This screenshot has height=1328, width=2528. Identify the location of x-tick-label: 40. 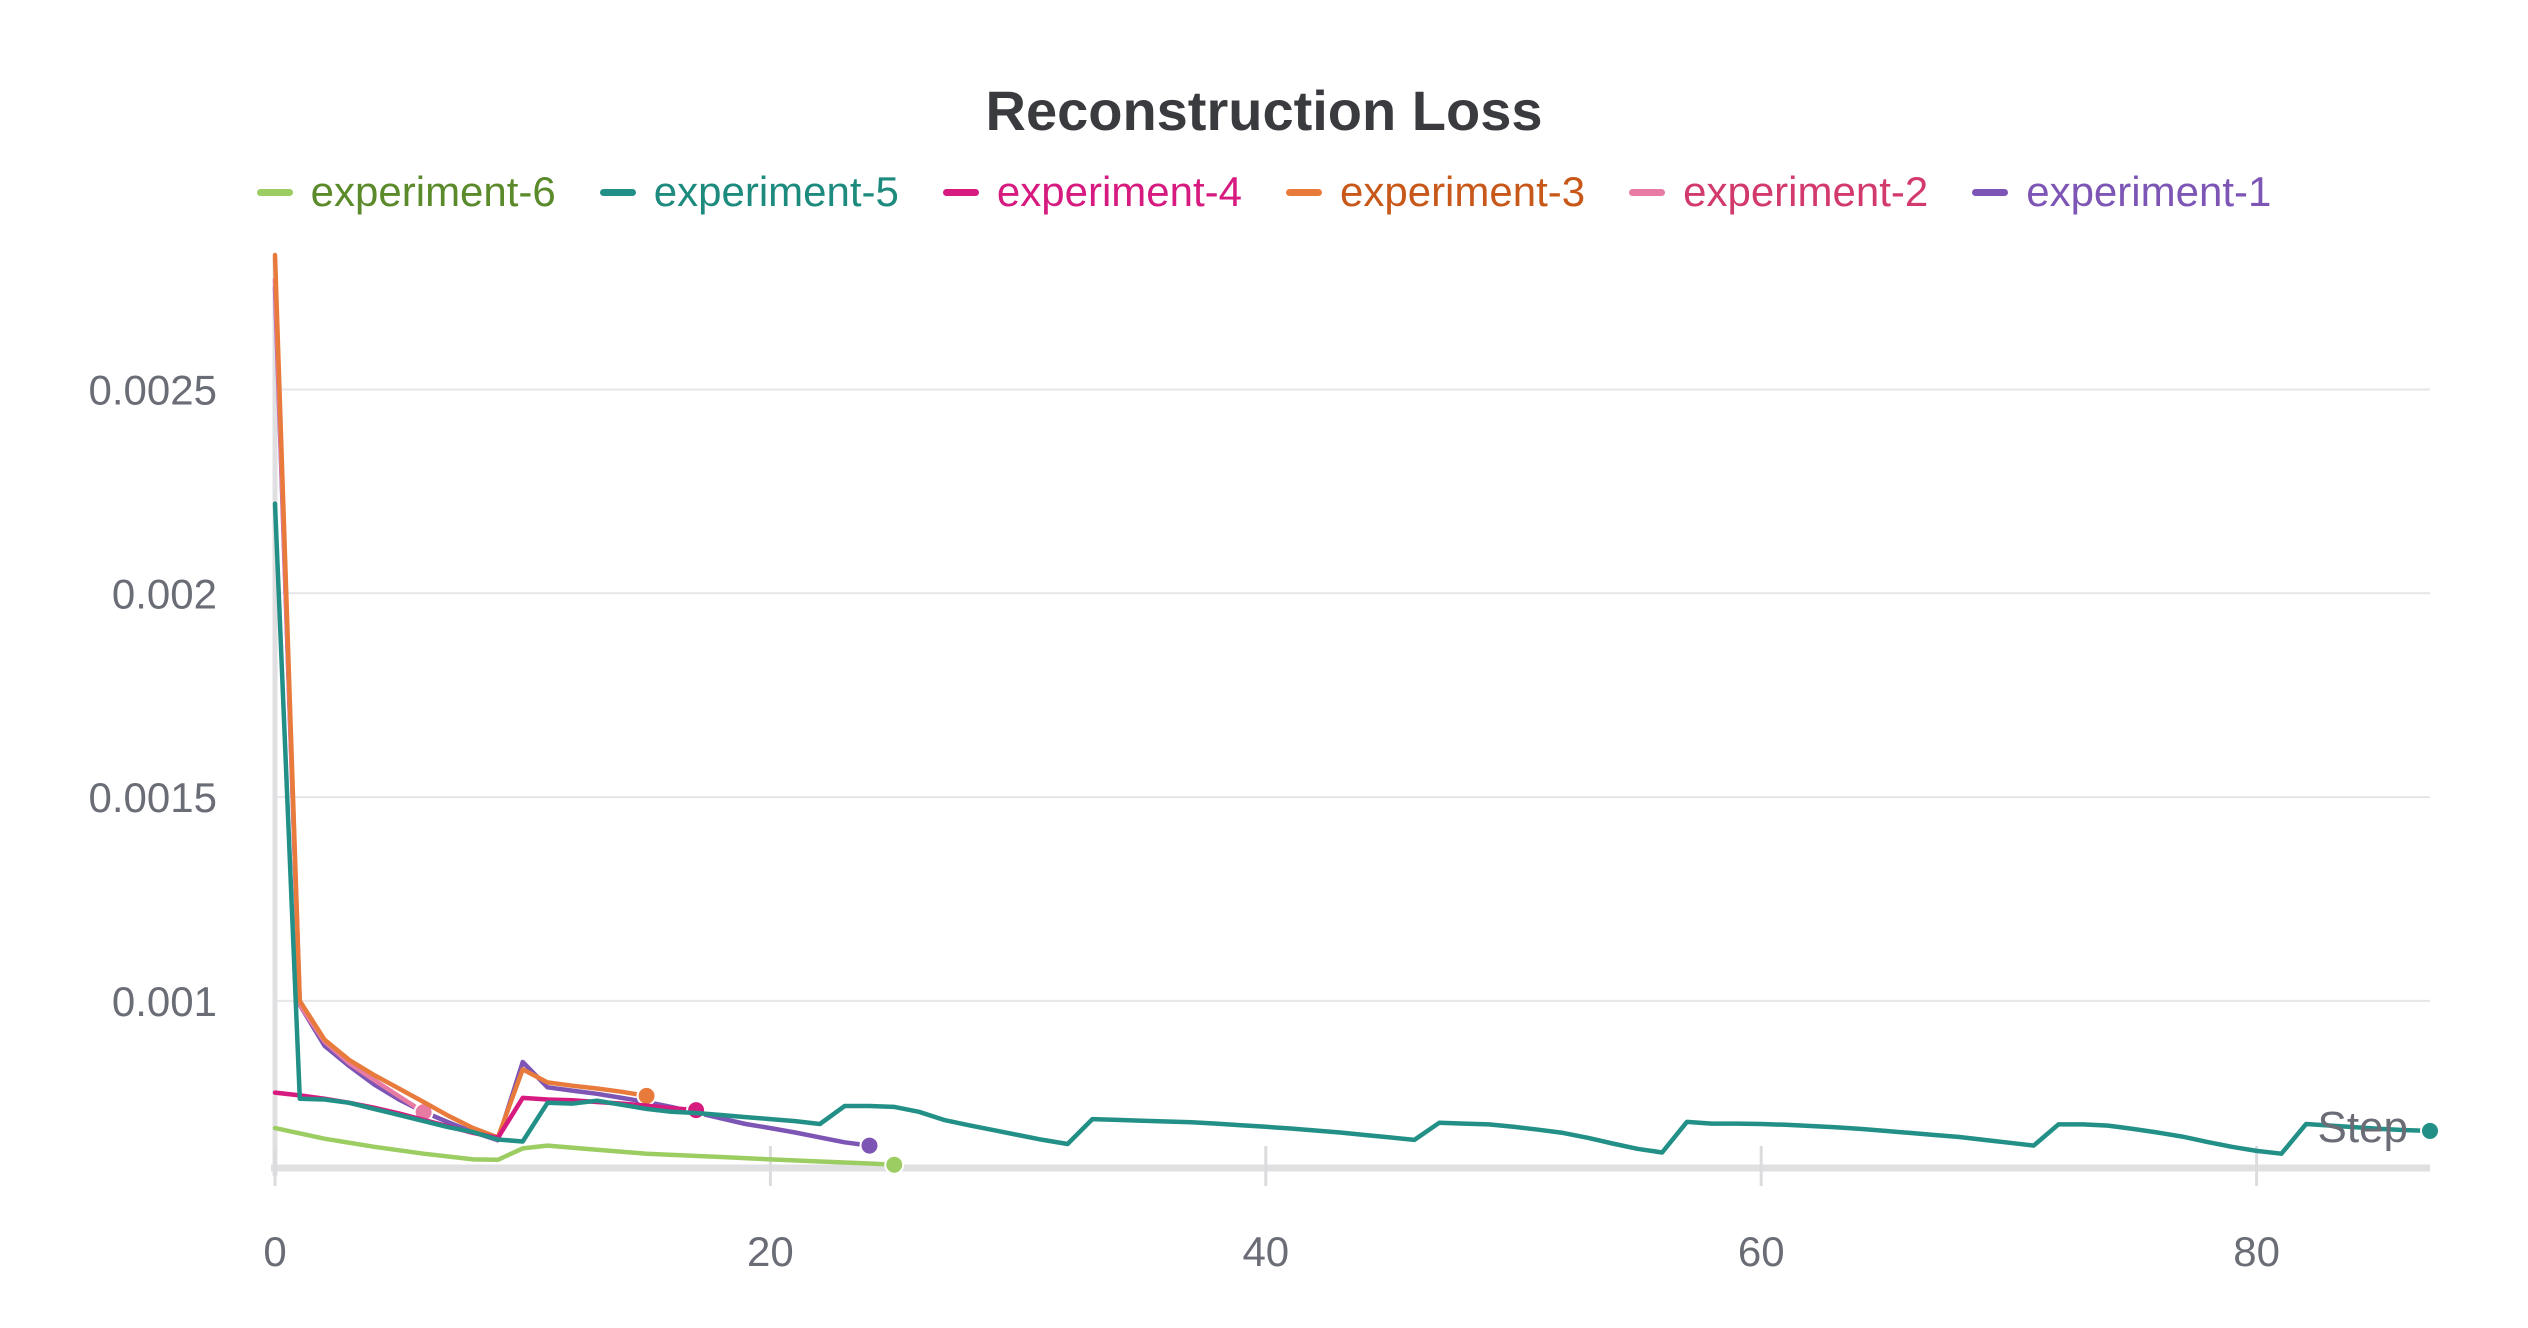
(1265, 1251).